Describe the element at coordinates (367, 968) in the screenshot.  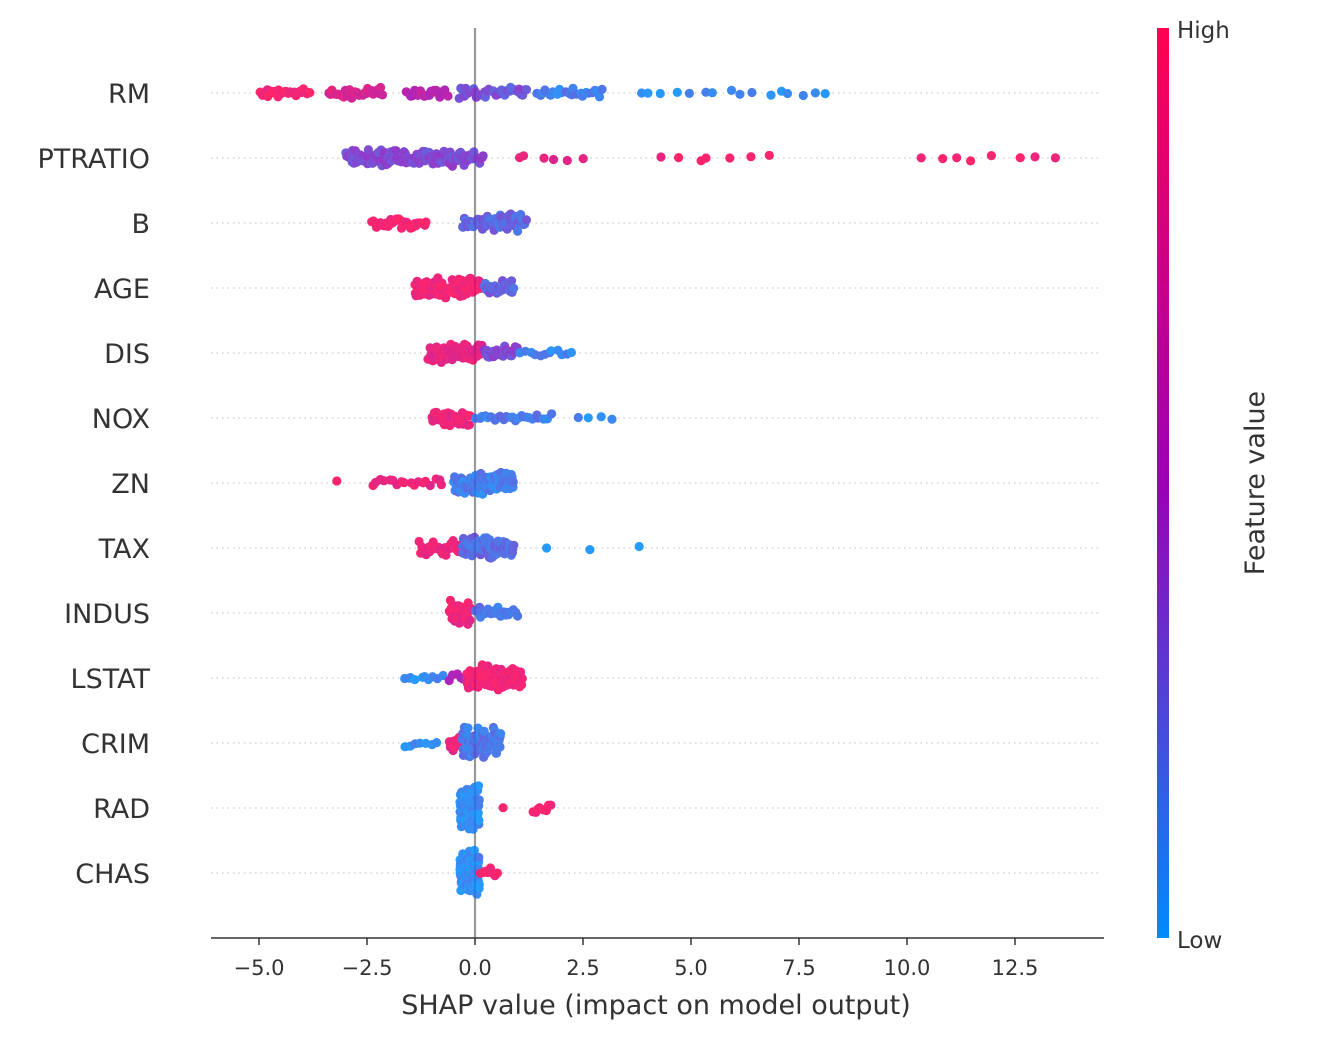
I see `x-tick-label: −2.5` at that location.